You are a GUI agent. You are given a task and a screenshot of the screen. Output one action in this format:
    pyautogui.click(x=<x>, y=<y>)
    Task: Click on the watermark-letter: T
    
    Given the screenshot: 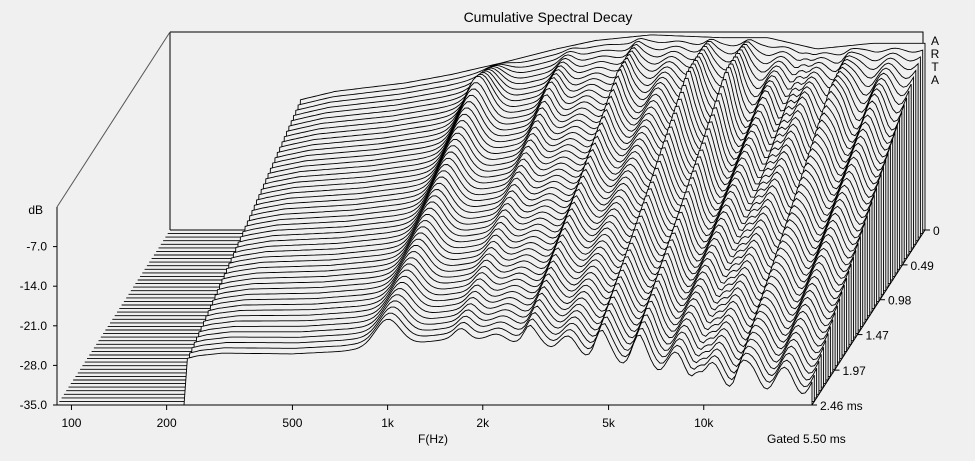 What is the action you would take?
    pyautogui.click(x=935, y=67)
    